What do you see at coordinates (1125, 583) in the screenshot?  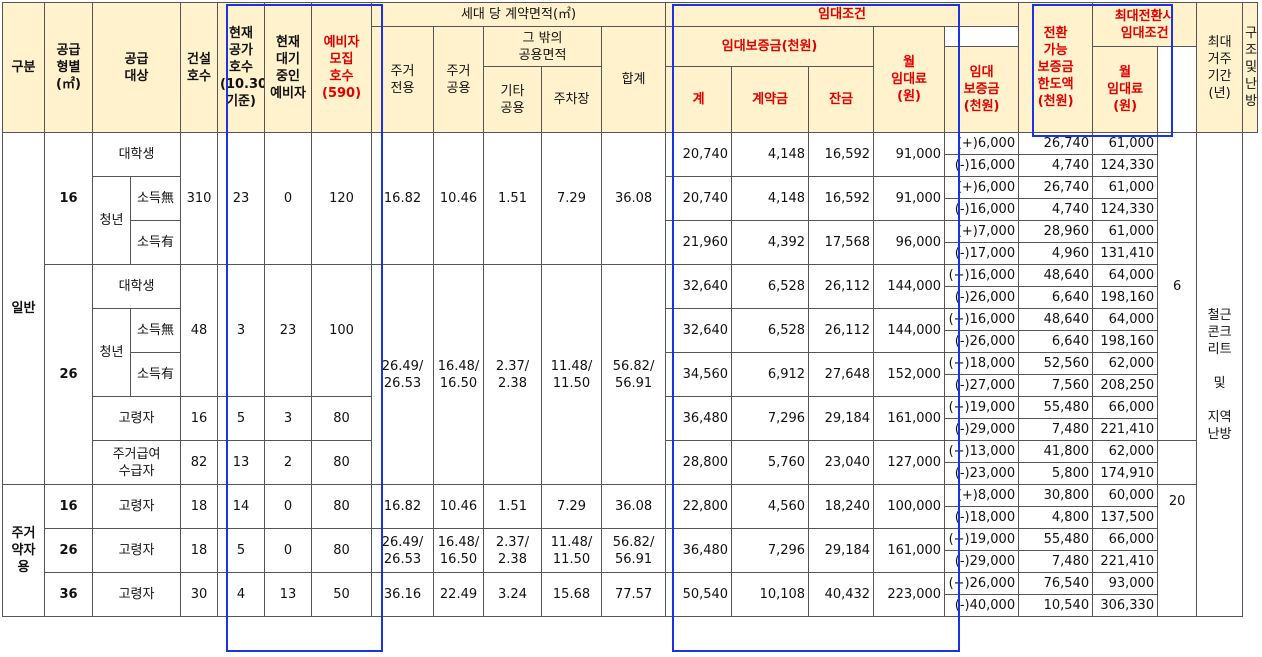 I see `max-monthly: 93,000` at bounding box center [1125, 583].